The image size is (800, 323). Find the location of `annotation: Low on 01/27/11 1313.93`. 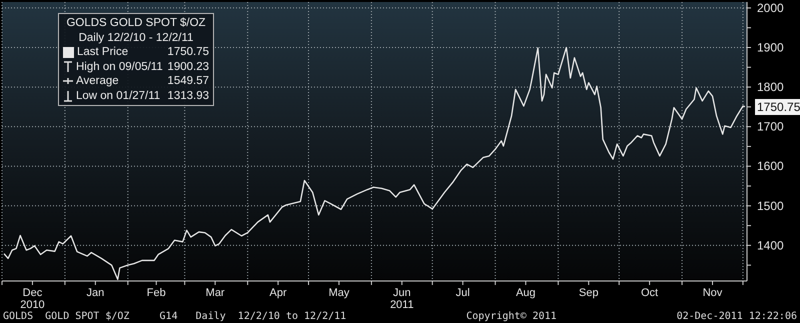

annotation: Low on 01/27/11 1313.93 is located at coordinates (142, 95).